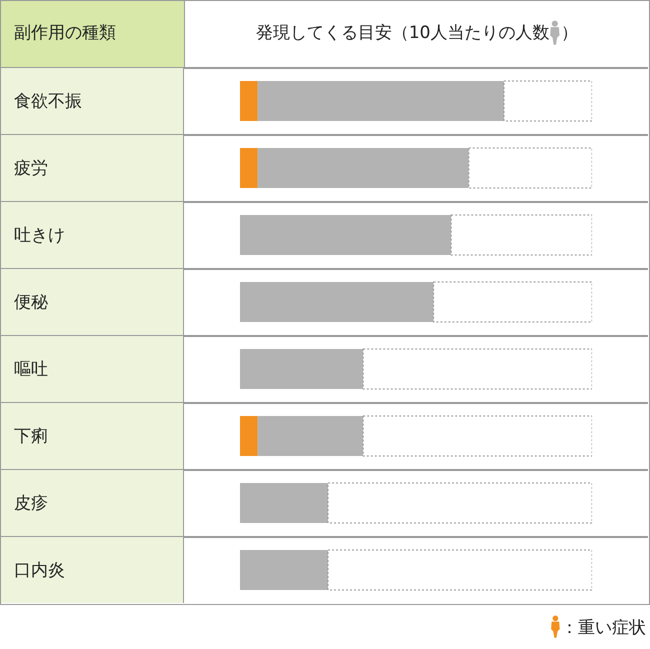 Image resolution: width=650 pixels, height=649 pixels. I want to click on y-tick-label: 嘔吐, so click(31, 370).